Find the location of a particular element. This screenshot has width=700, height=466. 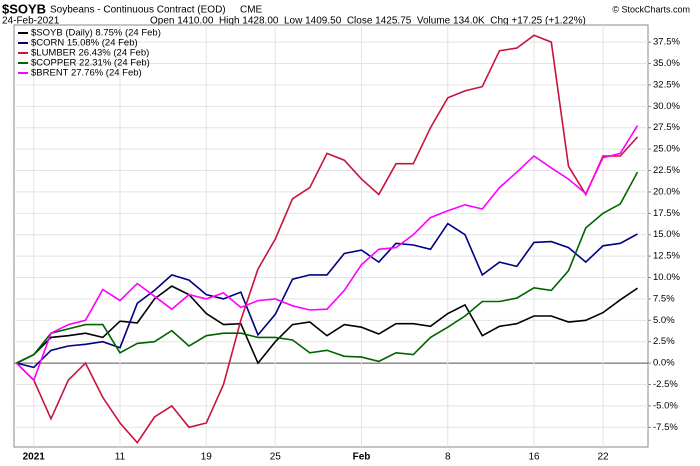

x-tick-label: 25 is located at coordinates (276, 457).